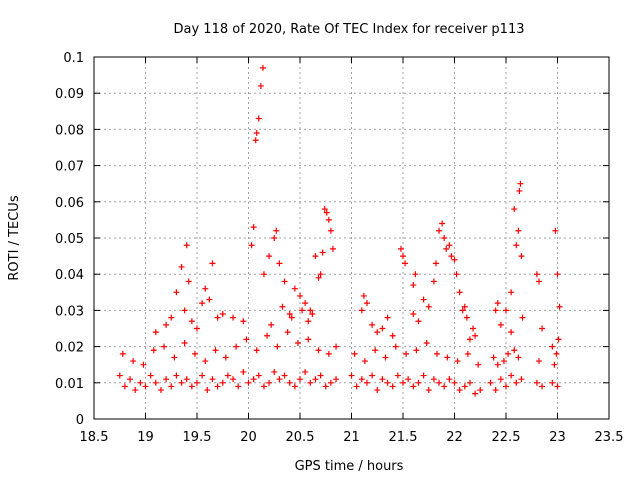 This screenshot has height=480, width=640. What do you see at coordinates (454, 437) in the screenshot?
I see `x-tick-label: 22` at bounding box center [454, 437].